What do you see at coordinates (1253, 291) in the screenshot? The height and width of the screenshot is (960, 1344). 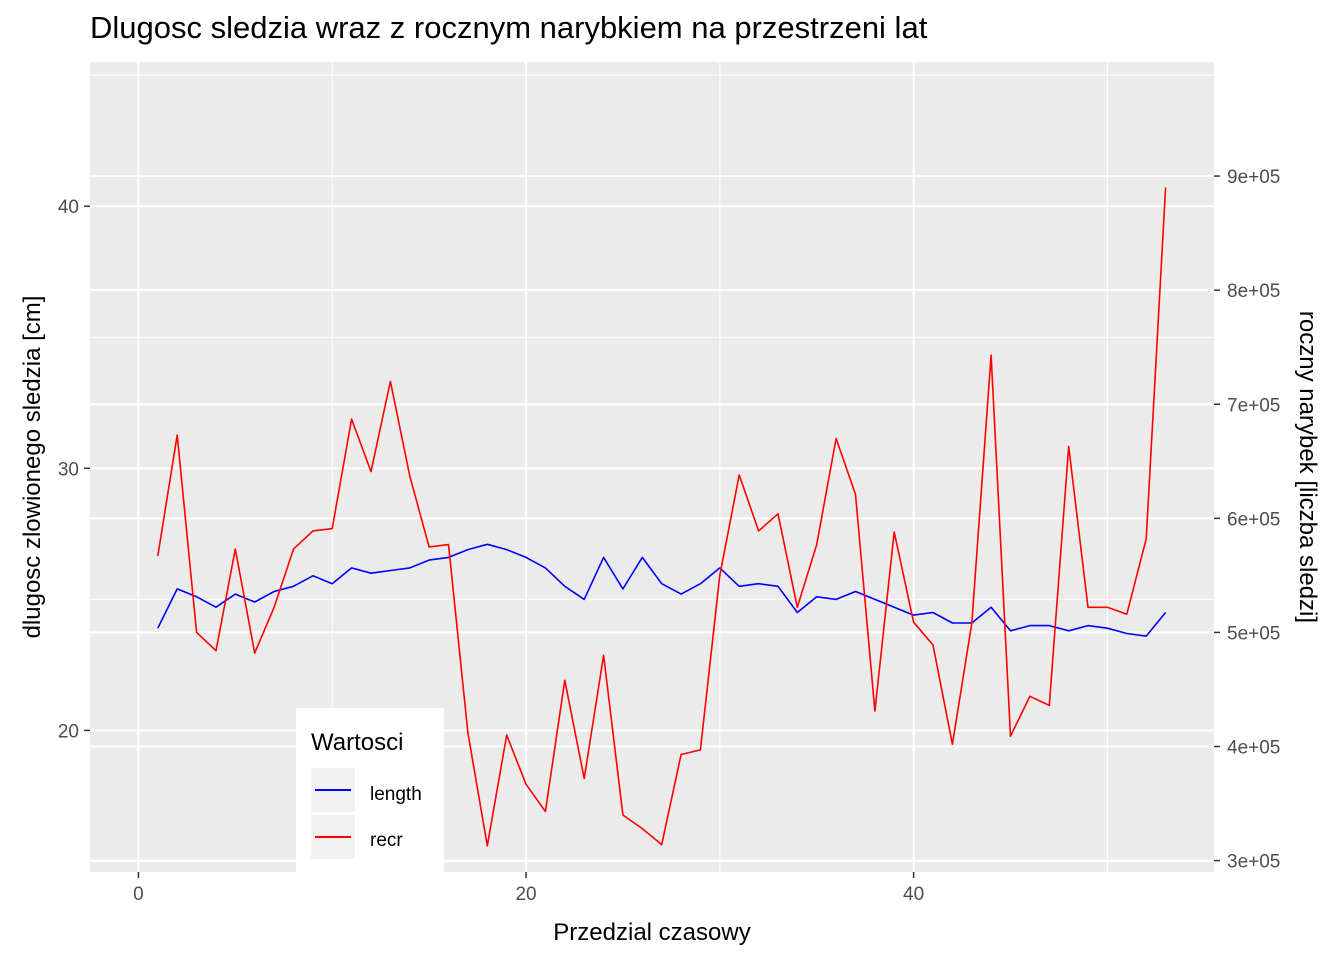 I see `y2-tick-label: 8e+05` at bounding box center [1253, 291].